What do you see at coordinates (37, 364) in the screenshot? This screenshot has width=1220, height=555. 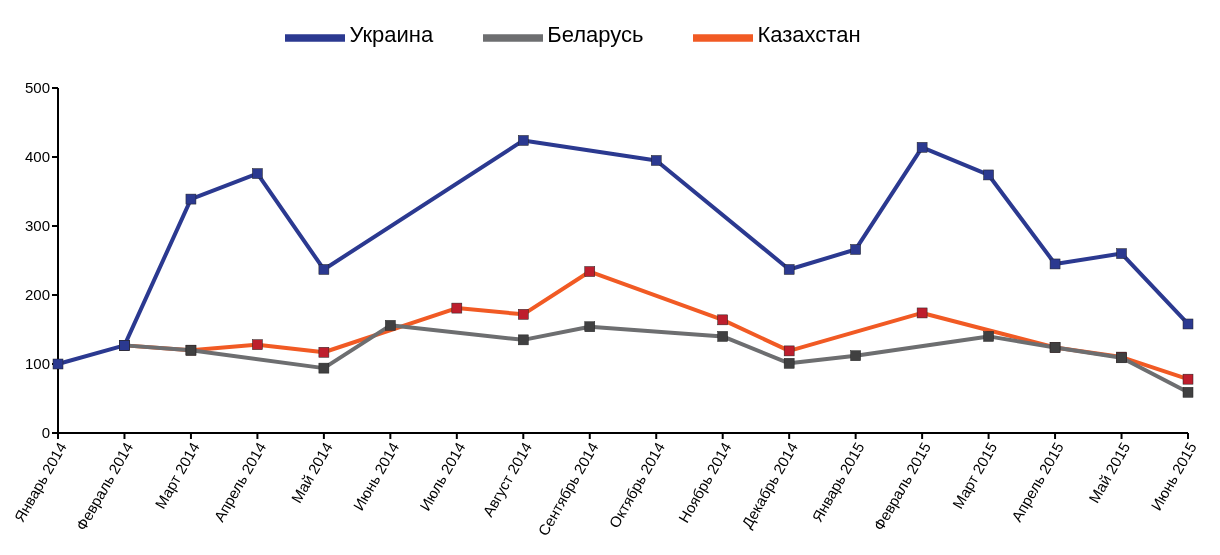 I see `y-tick-label: 100` at bounding box center [37, 364].